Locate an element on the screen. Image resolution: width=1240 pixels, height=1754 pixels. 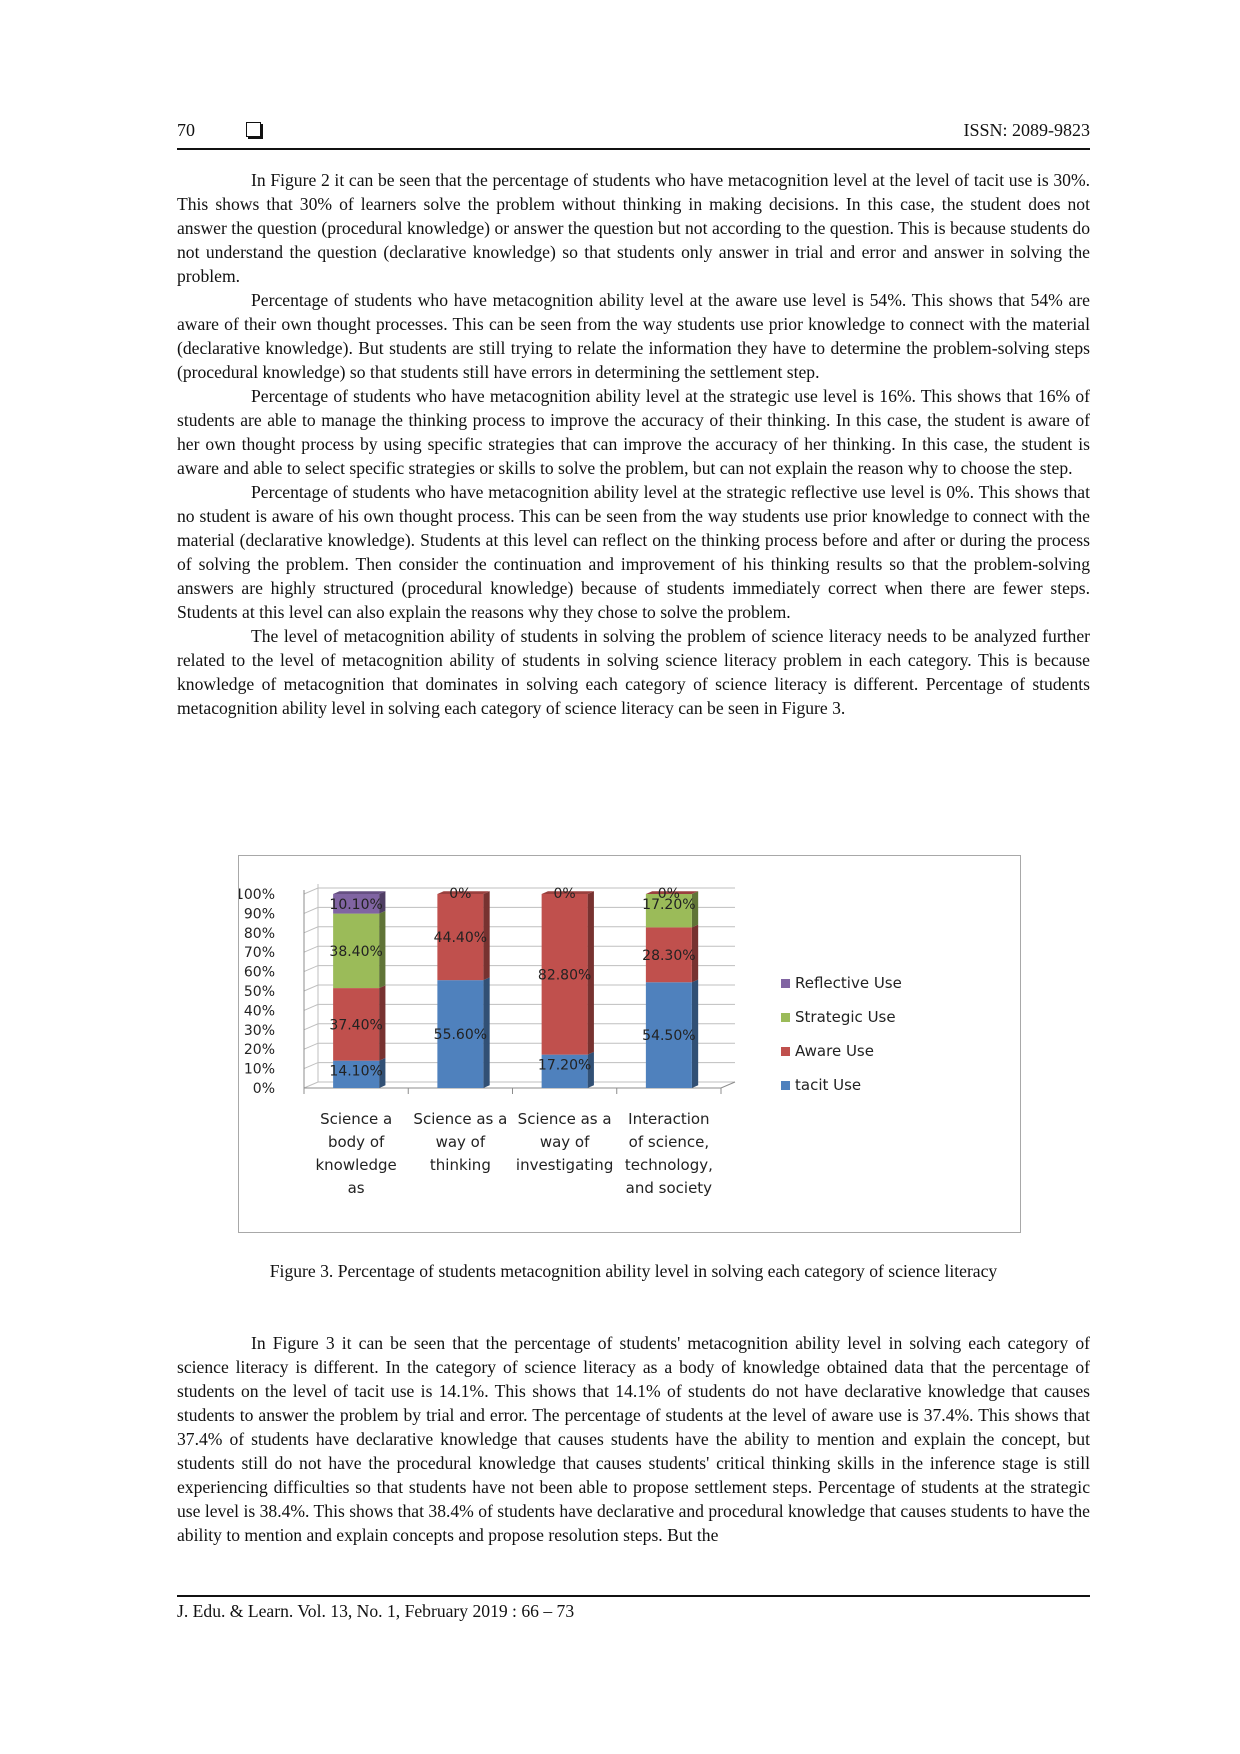
data-label: 28.30% is located at coordinates (668, 956).